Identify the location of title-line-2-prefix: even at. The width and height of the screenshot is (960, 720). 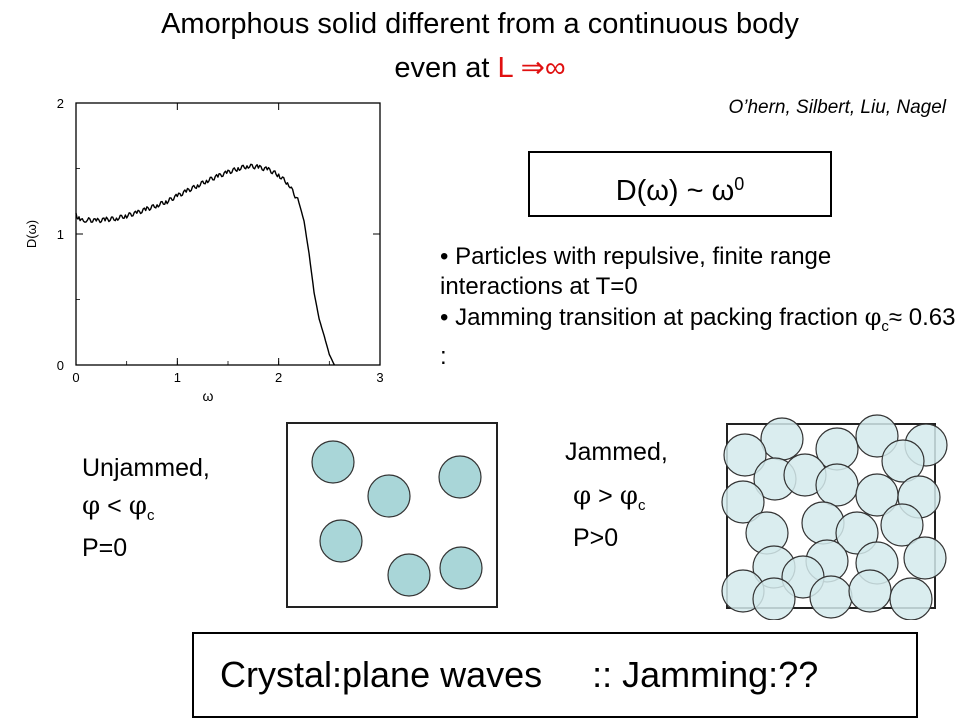
(446, 68).